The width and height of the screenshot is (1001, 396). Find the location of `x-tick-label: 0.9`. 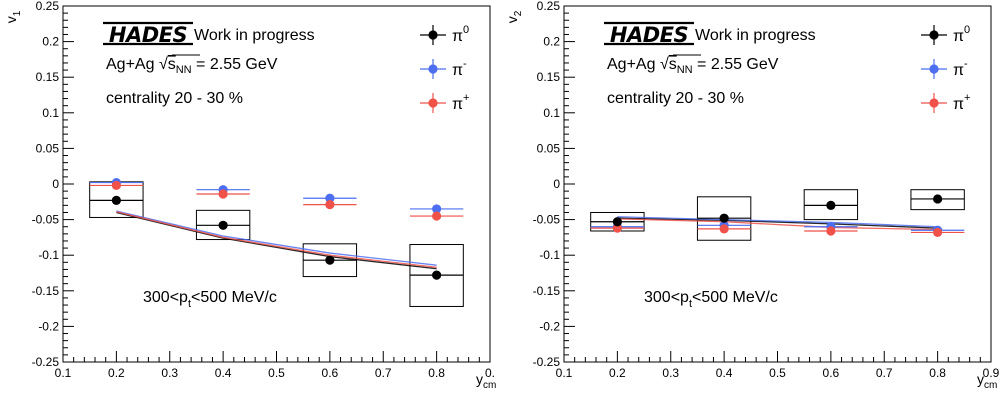

x-tick-label: 0.9 is located at coordinates (991, 373).